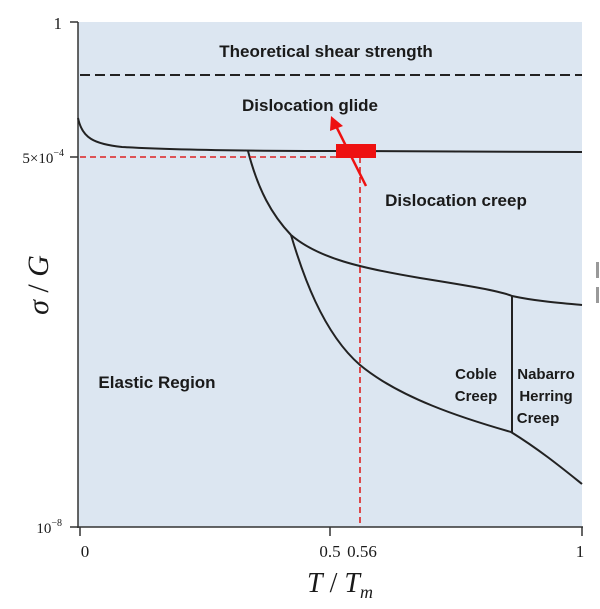  What do you see at coordinates (580, 551) in the screenshot?
I see `x-tick-label-1: 1` at bounding box center [580, 551].